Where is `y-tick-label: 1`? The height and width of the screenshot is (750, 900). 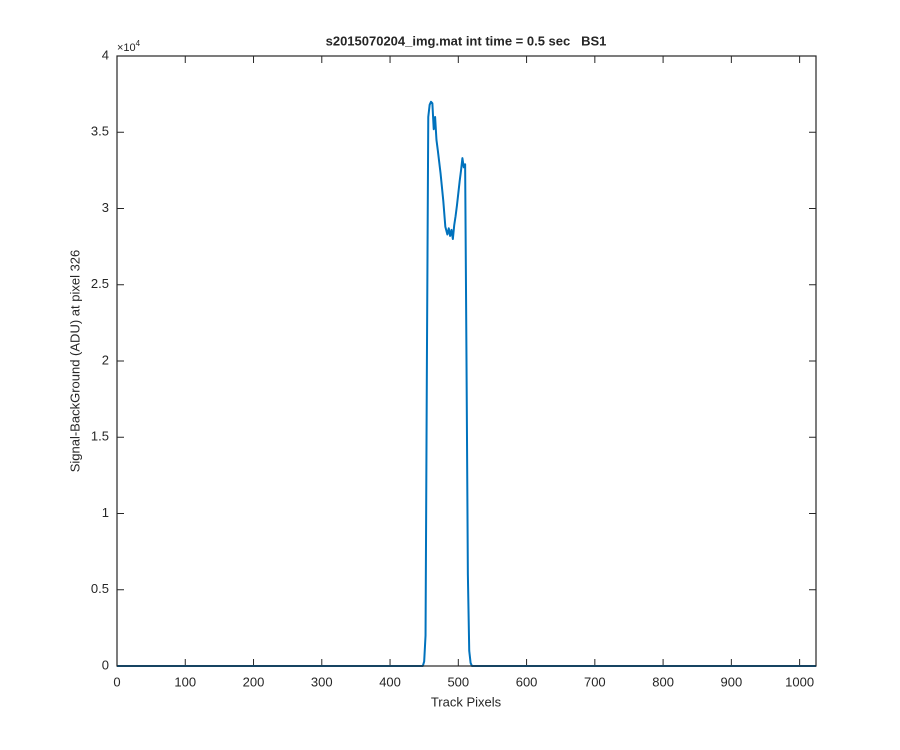 y-tick-label: 1 is located at coordinates (105, 512).